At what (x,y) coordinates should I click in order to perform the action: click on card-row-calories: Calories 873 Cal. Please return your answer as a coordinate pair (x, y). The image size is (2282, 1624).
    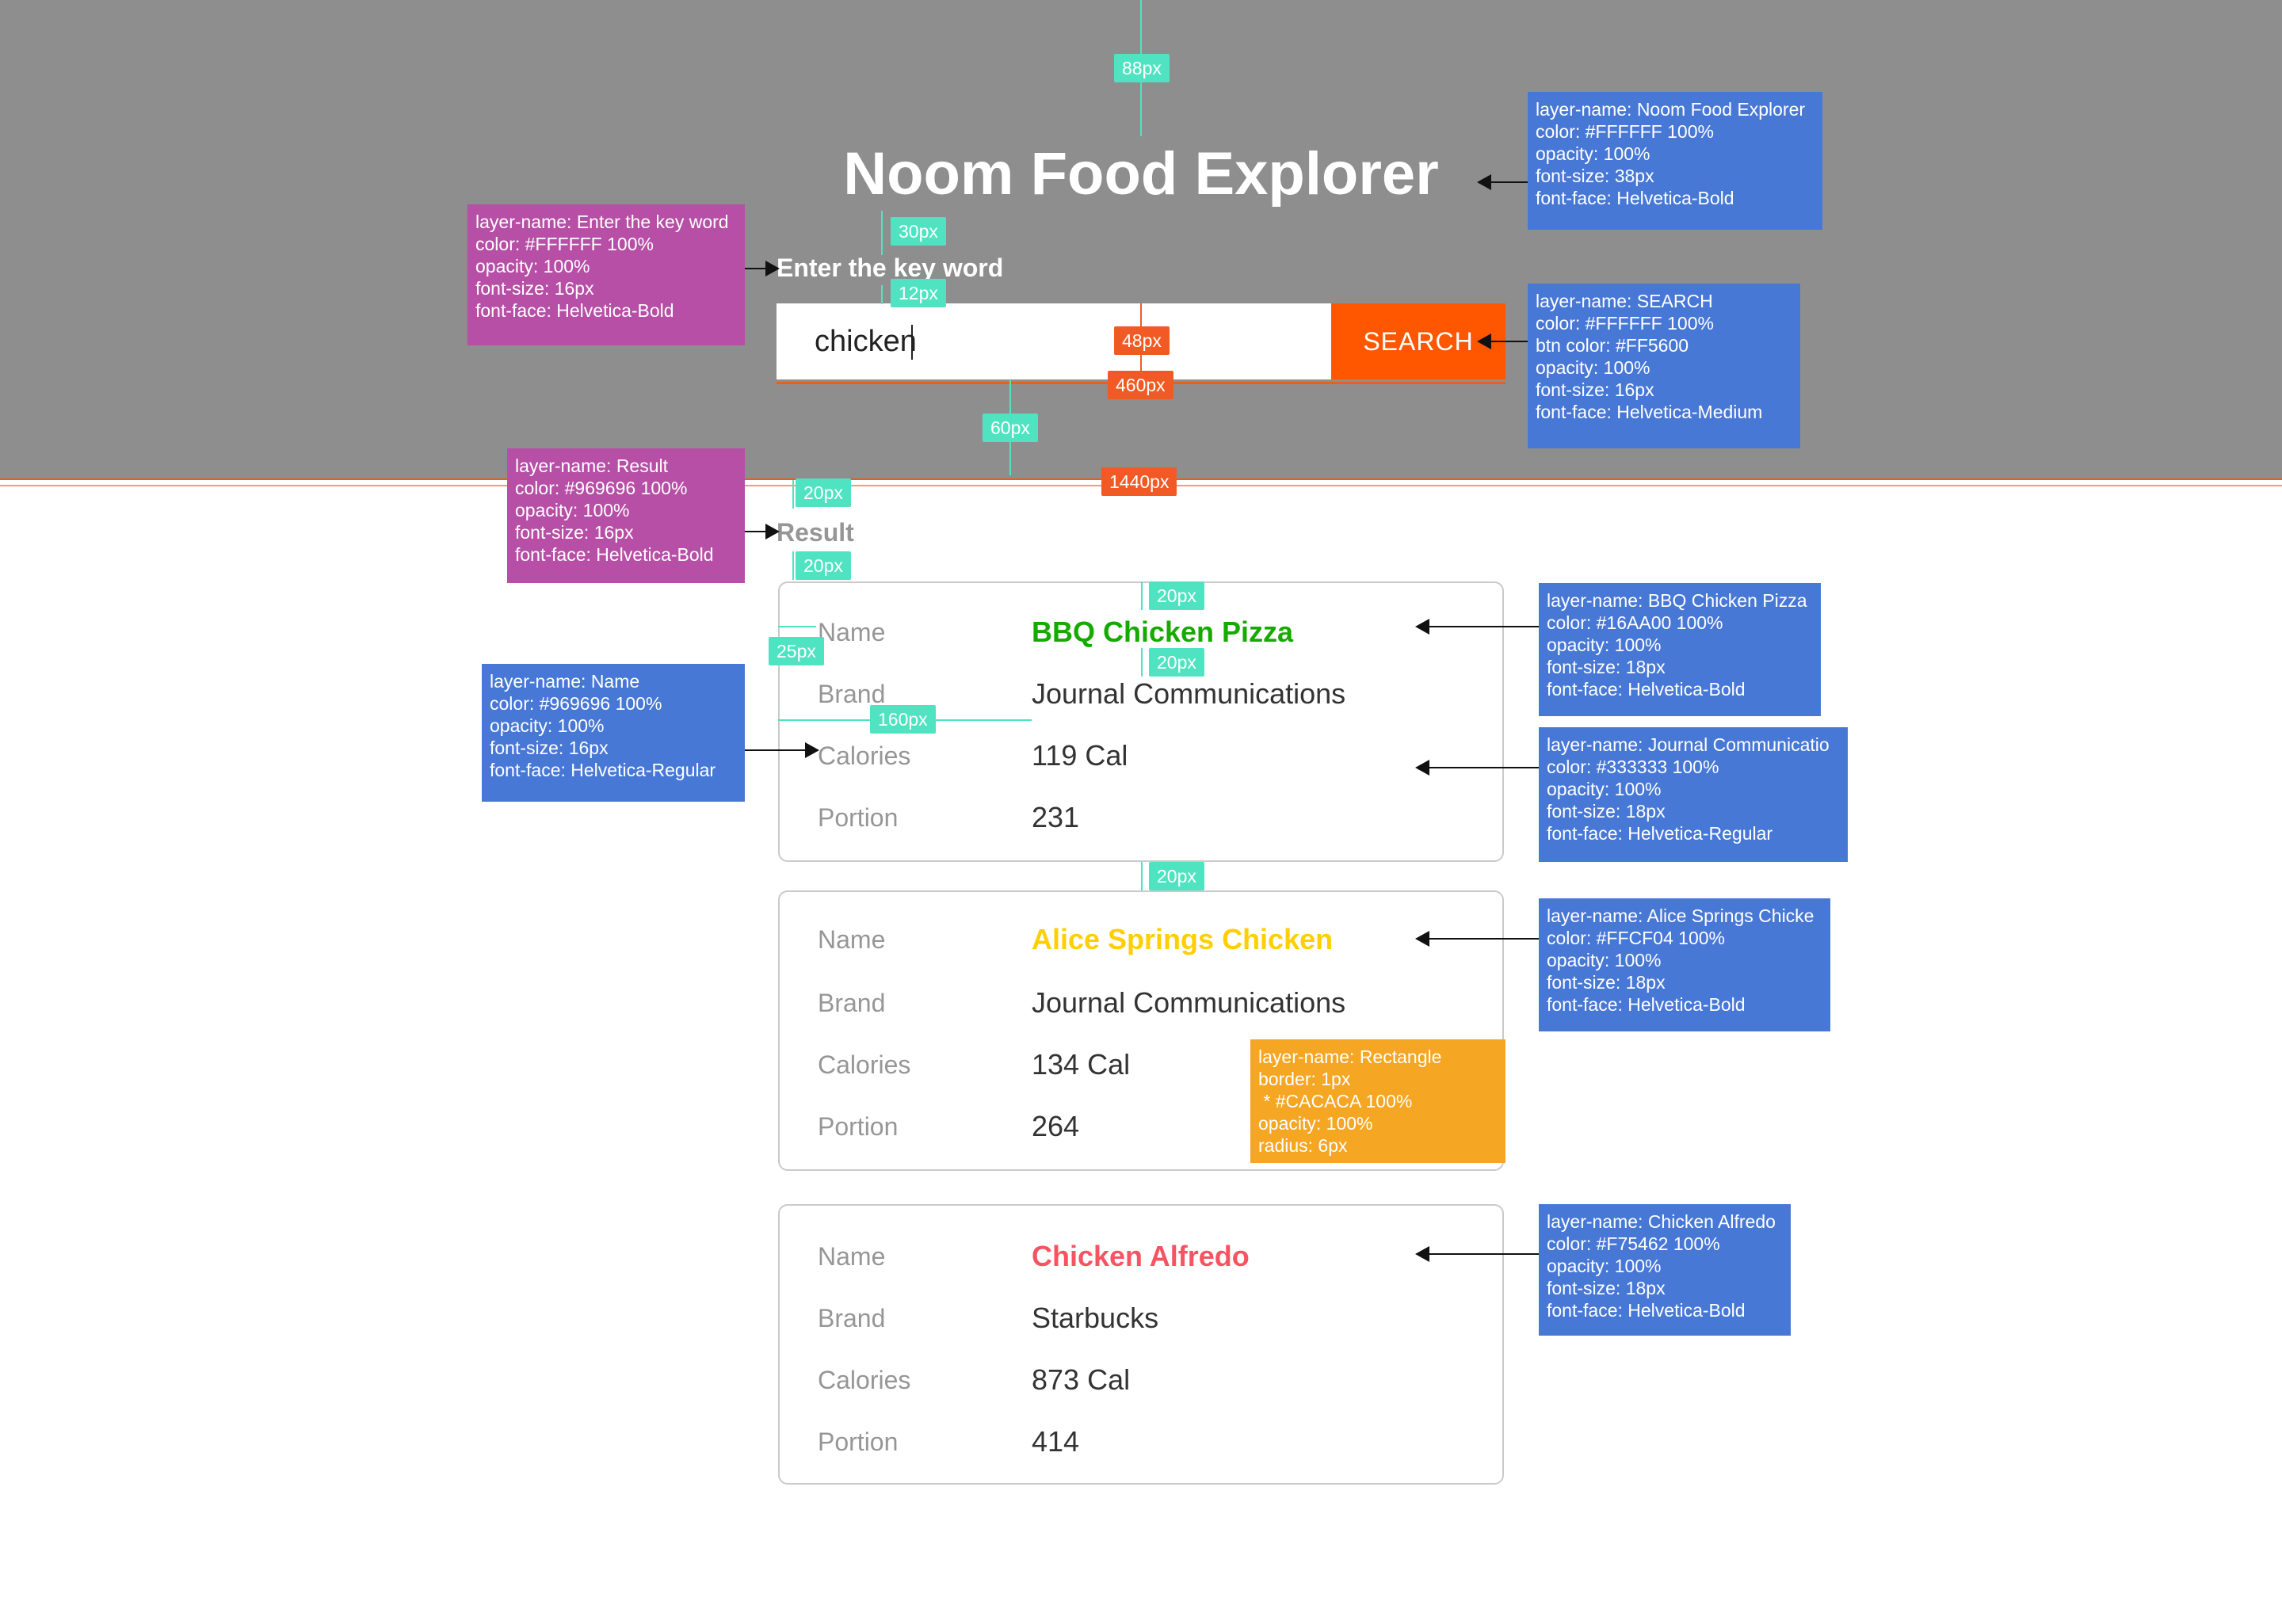
    Looking at the image, I should click on (1160, 1380).